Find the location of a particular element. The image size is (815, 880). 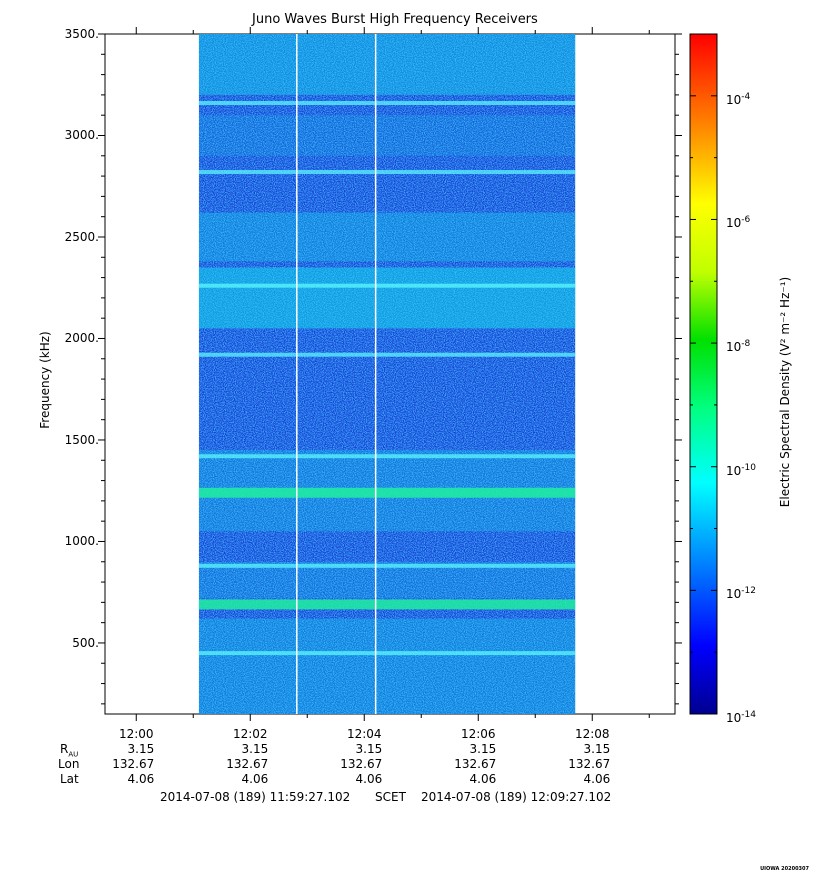

y-axis-label: Frequency (kHz) is located at coordinates (45, 380).